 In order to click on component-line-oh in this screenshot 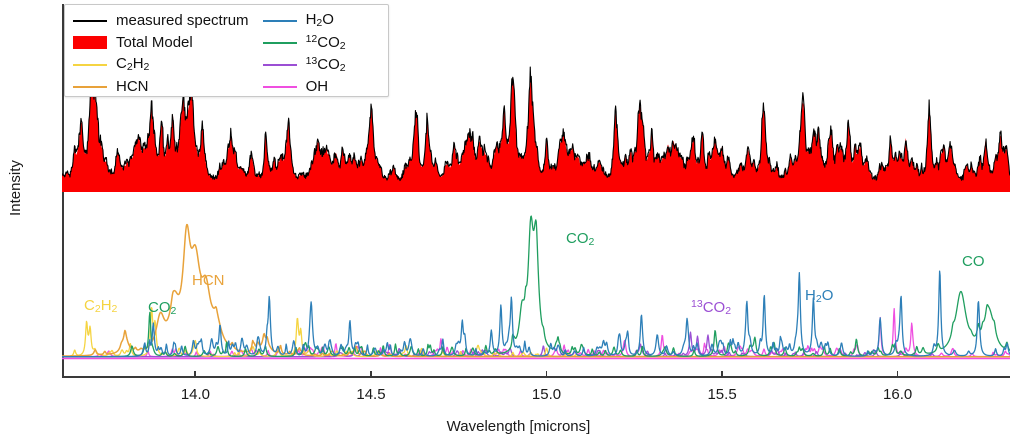, I will do `click(536, 333)`.